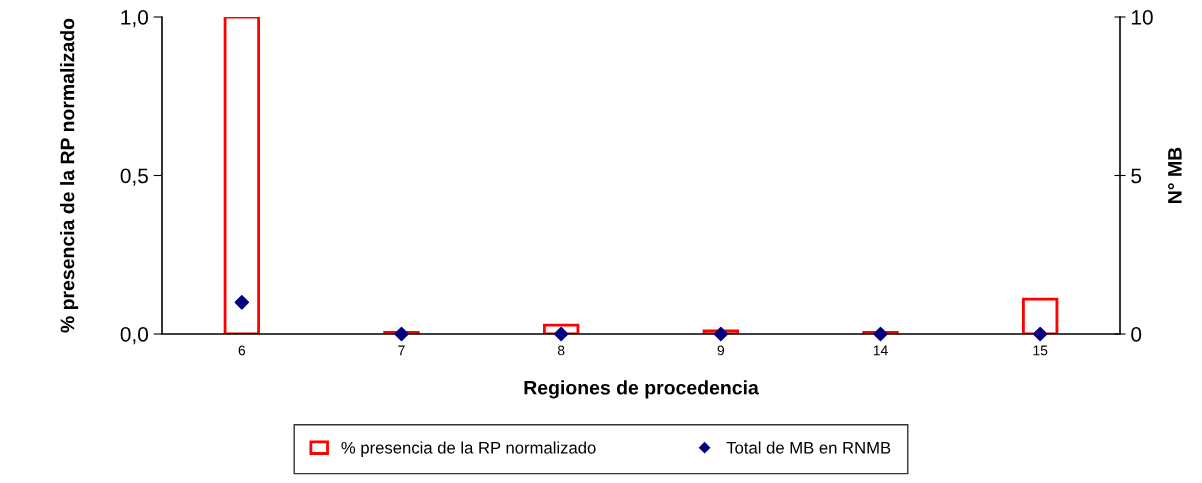 Image resolution: width=1202 pixels, height=483 pixels. Describe the element at coordinates (1175, 175) in the screenshot. I see `y2-axis-title: N° MB` at that location.